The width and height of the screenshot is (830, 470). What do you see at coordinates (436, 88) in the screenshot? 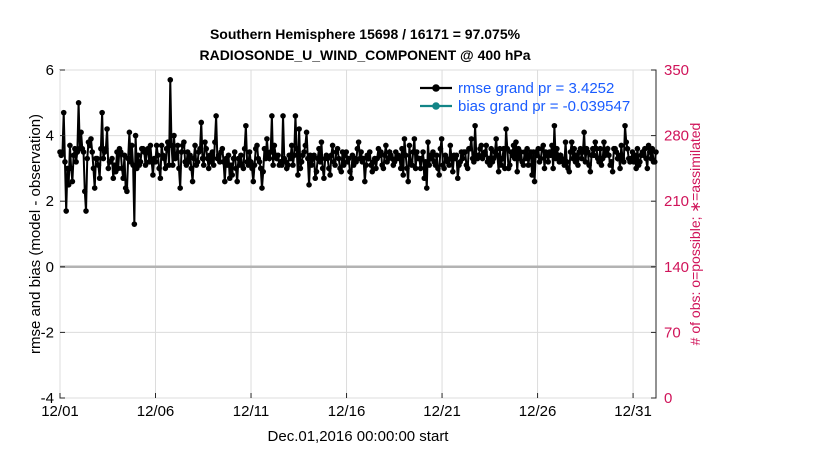
I see `legend-rmse-marker` at bounding box center [436, 88].